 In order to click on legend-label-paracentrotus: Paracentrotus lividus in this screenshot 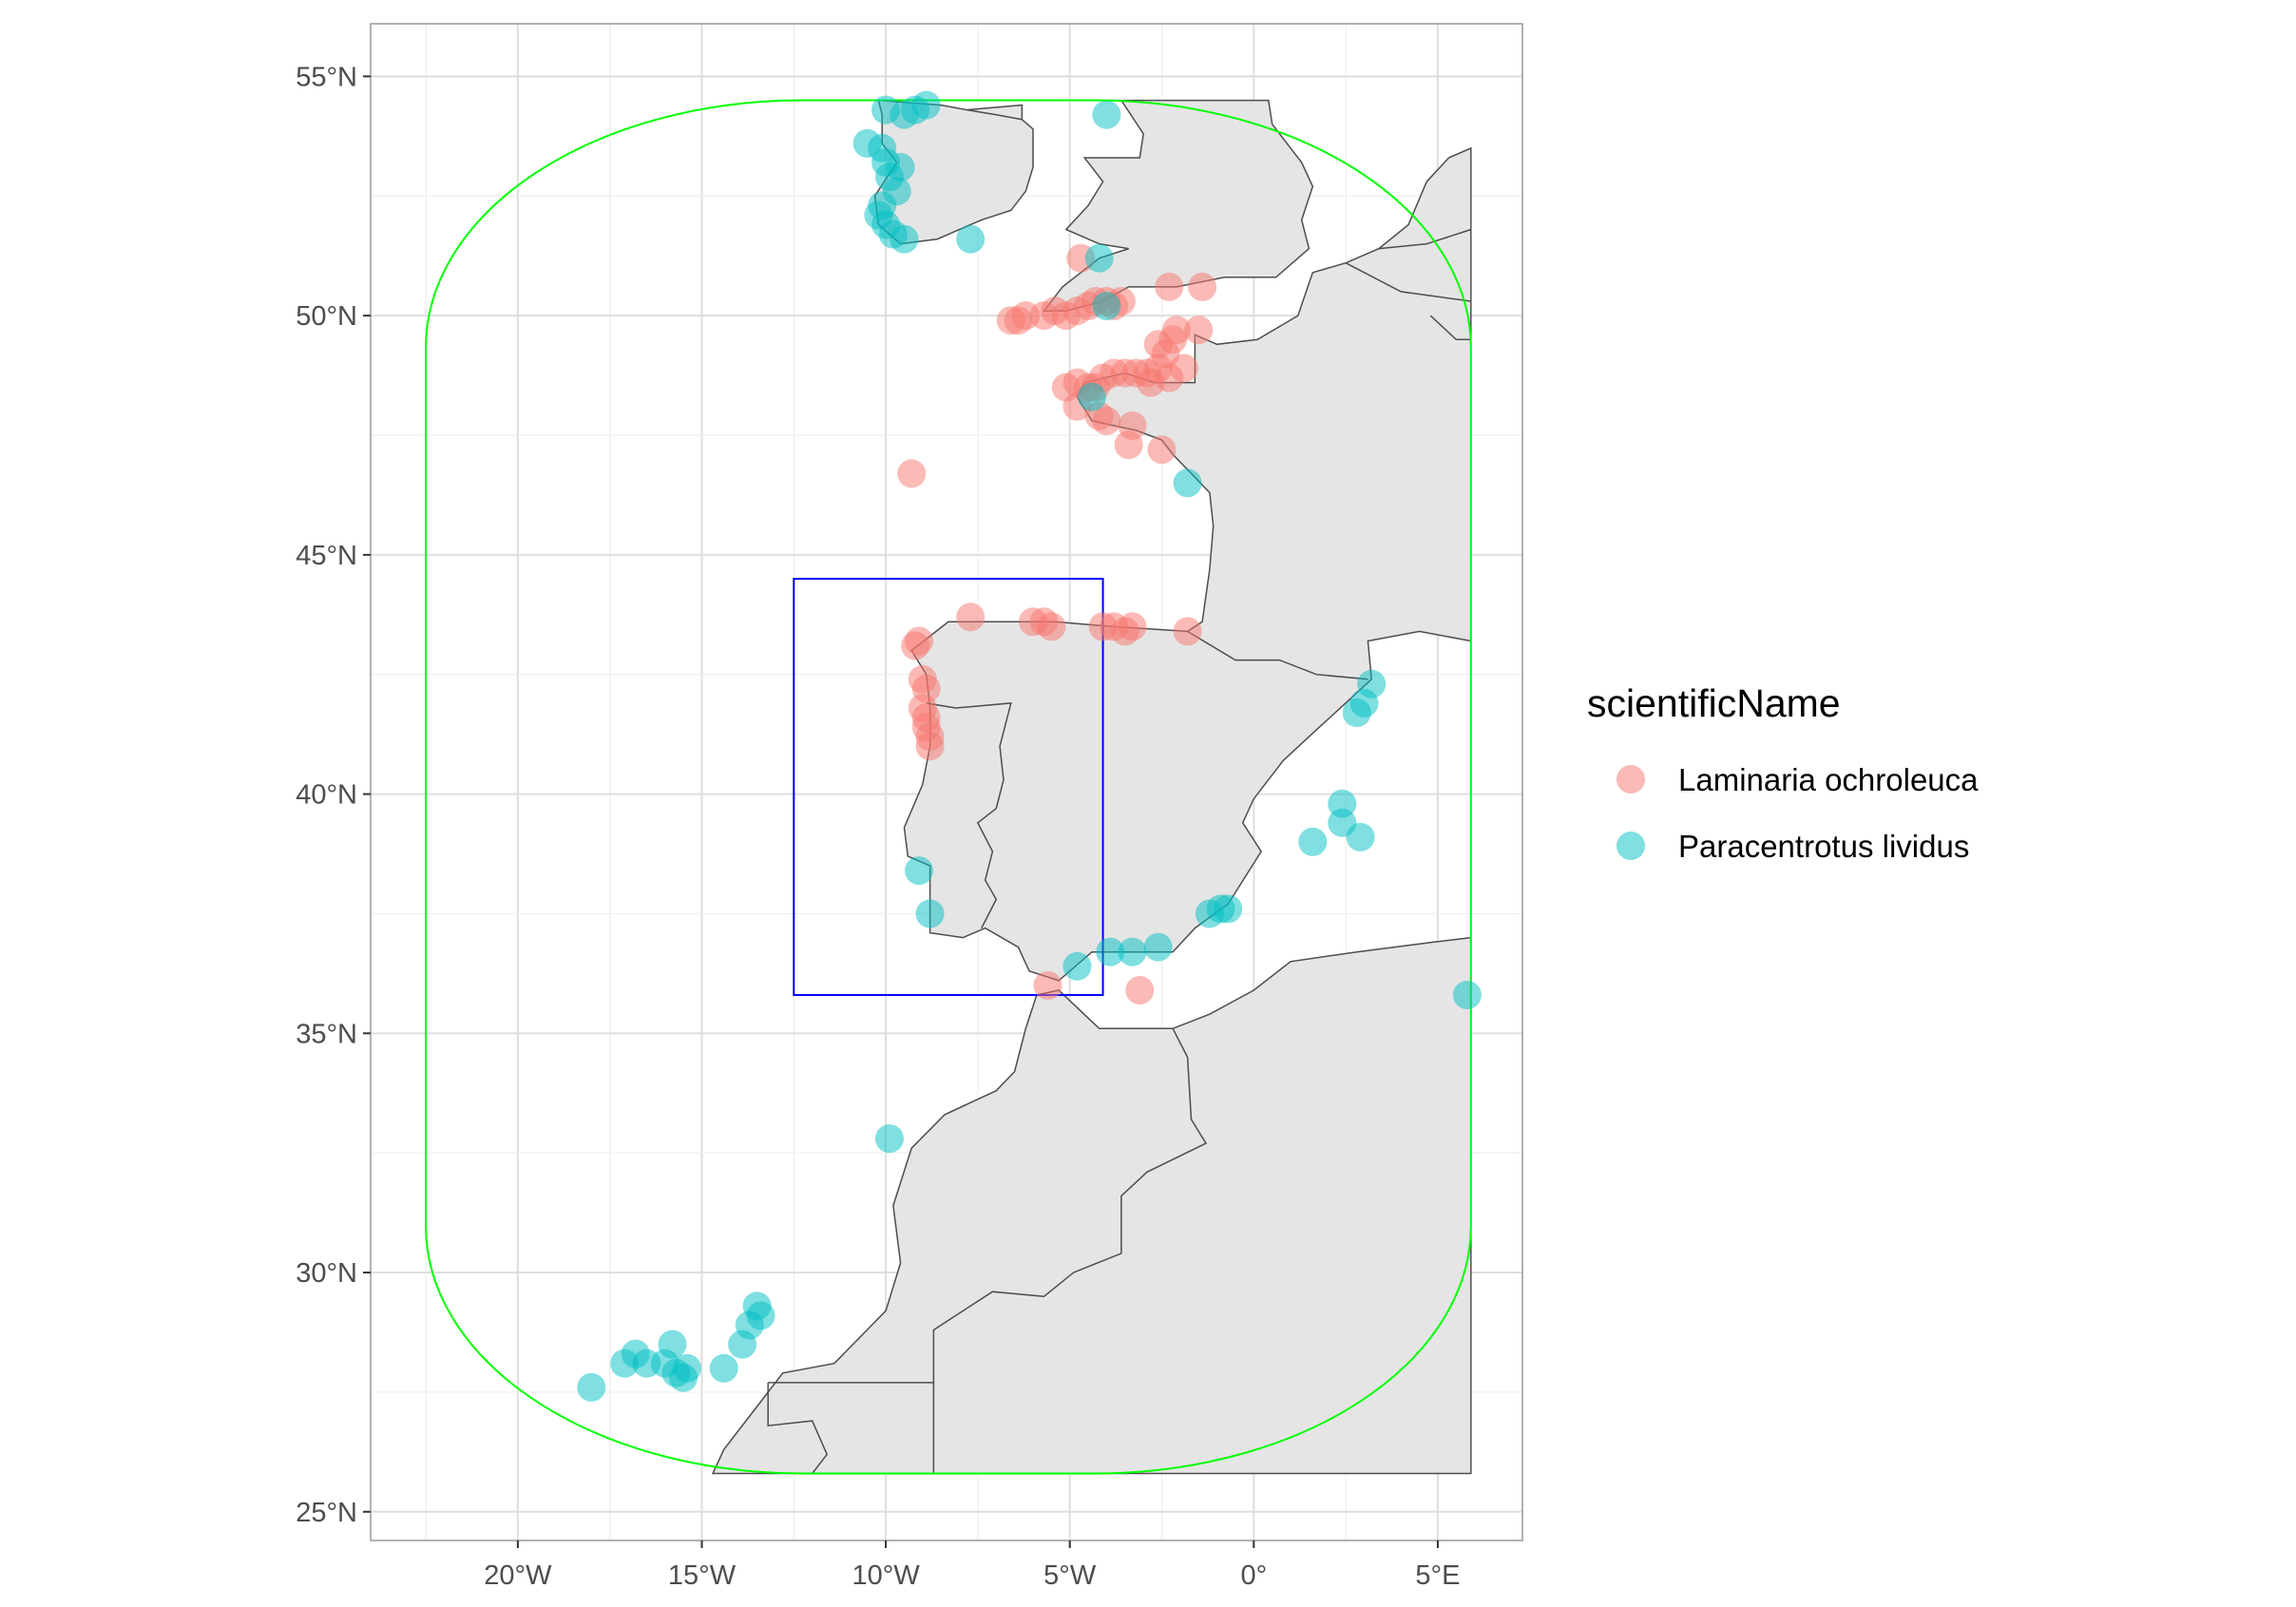, I will do `click(1823, 846)`.